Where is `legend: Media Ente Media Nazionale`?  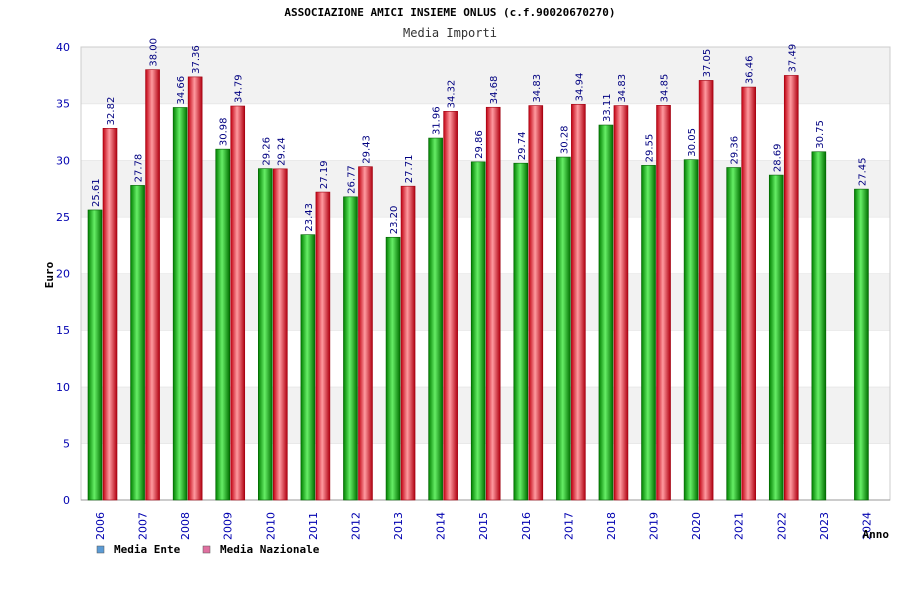
legend: Media Ente Media Nazionale is located at coordinates (208, 549).